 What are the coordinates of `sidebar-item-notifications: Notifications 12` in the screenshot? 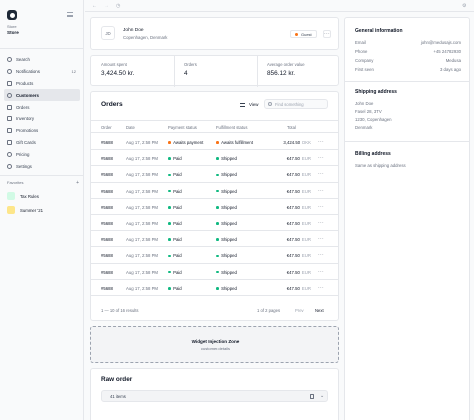 It's located at (42, 72).